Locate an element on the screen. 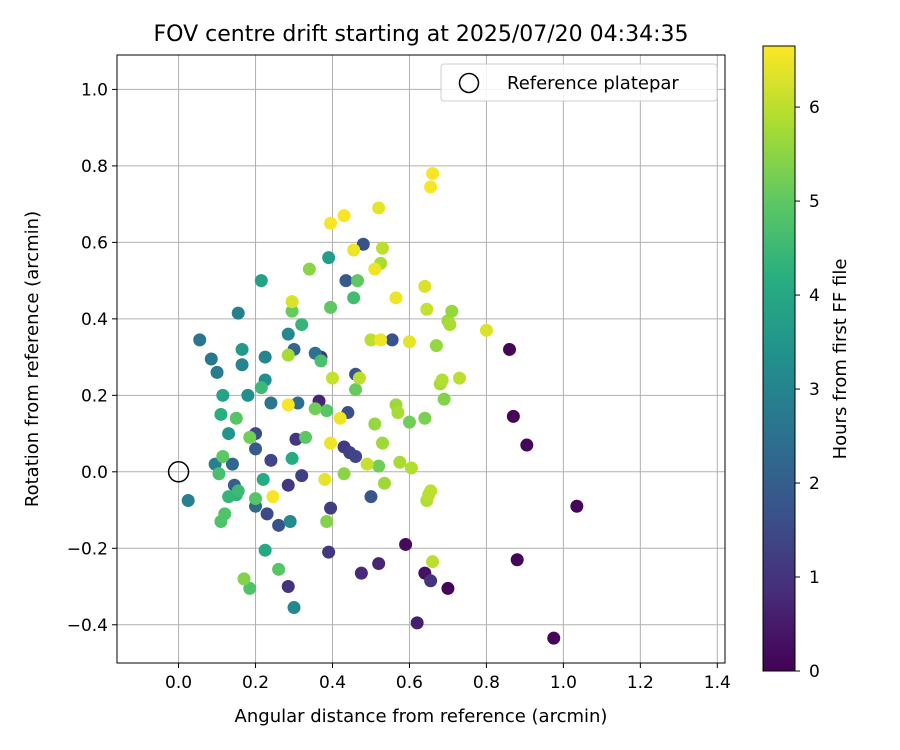  x-tick-label: 0.2 is located at coordinates (255, 683).